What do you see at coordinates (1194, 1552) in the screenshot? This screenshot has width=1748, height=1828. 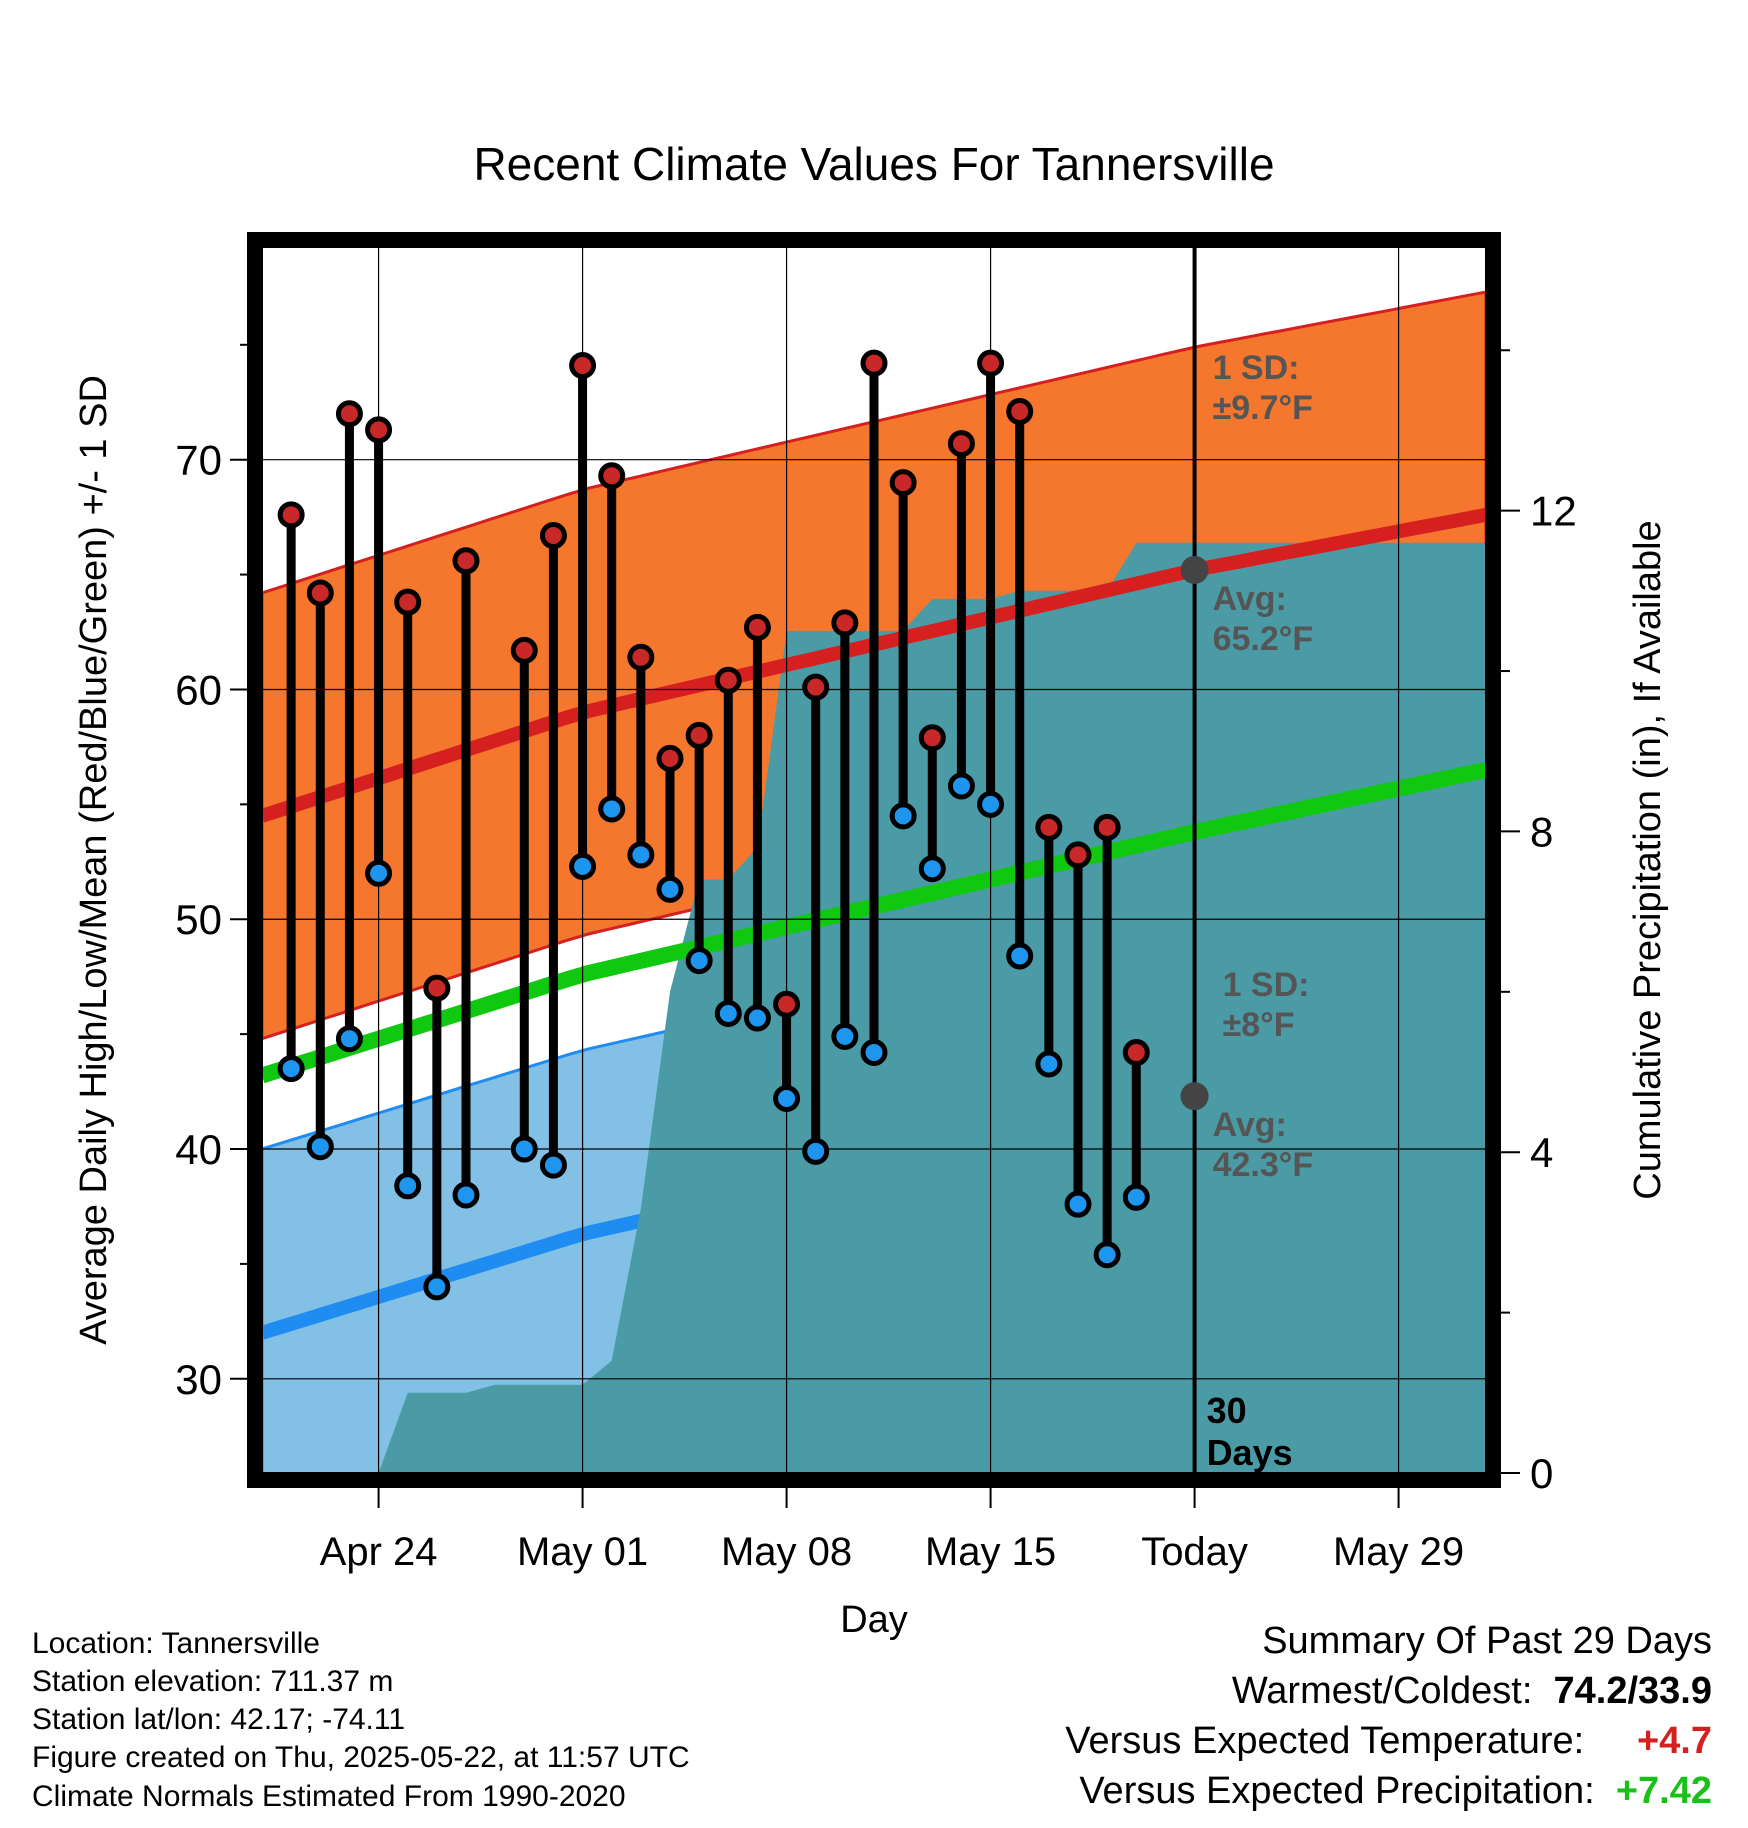 I see `x-tick-label: Today` at bounding box center [1194, 1552].